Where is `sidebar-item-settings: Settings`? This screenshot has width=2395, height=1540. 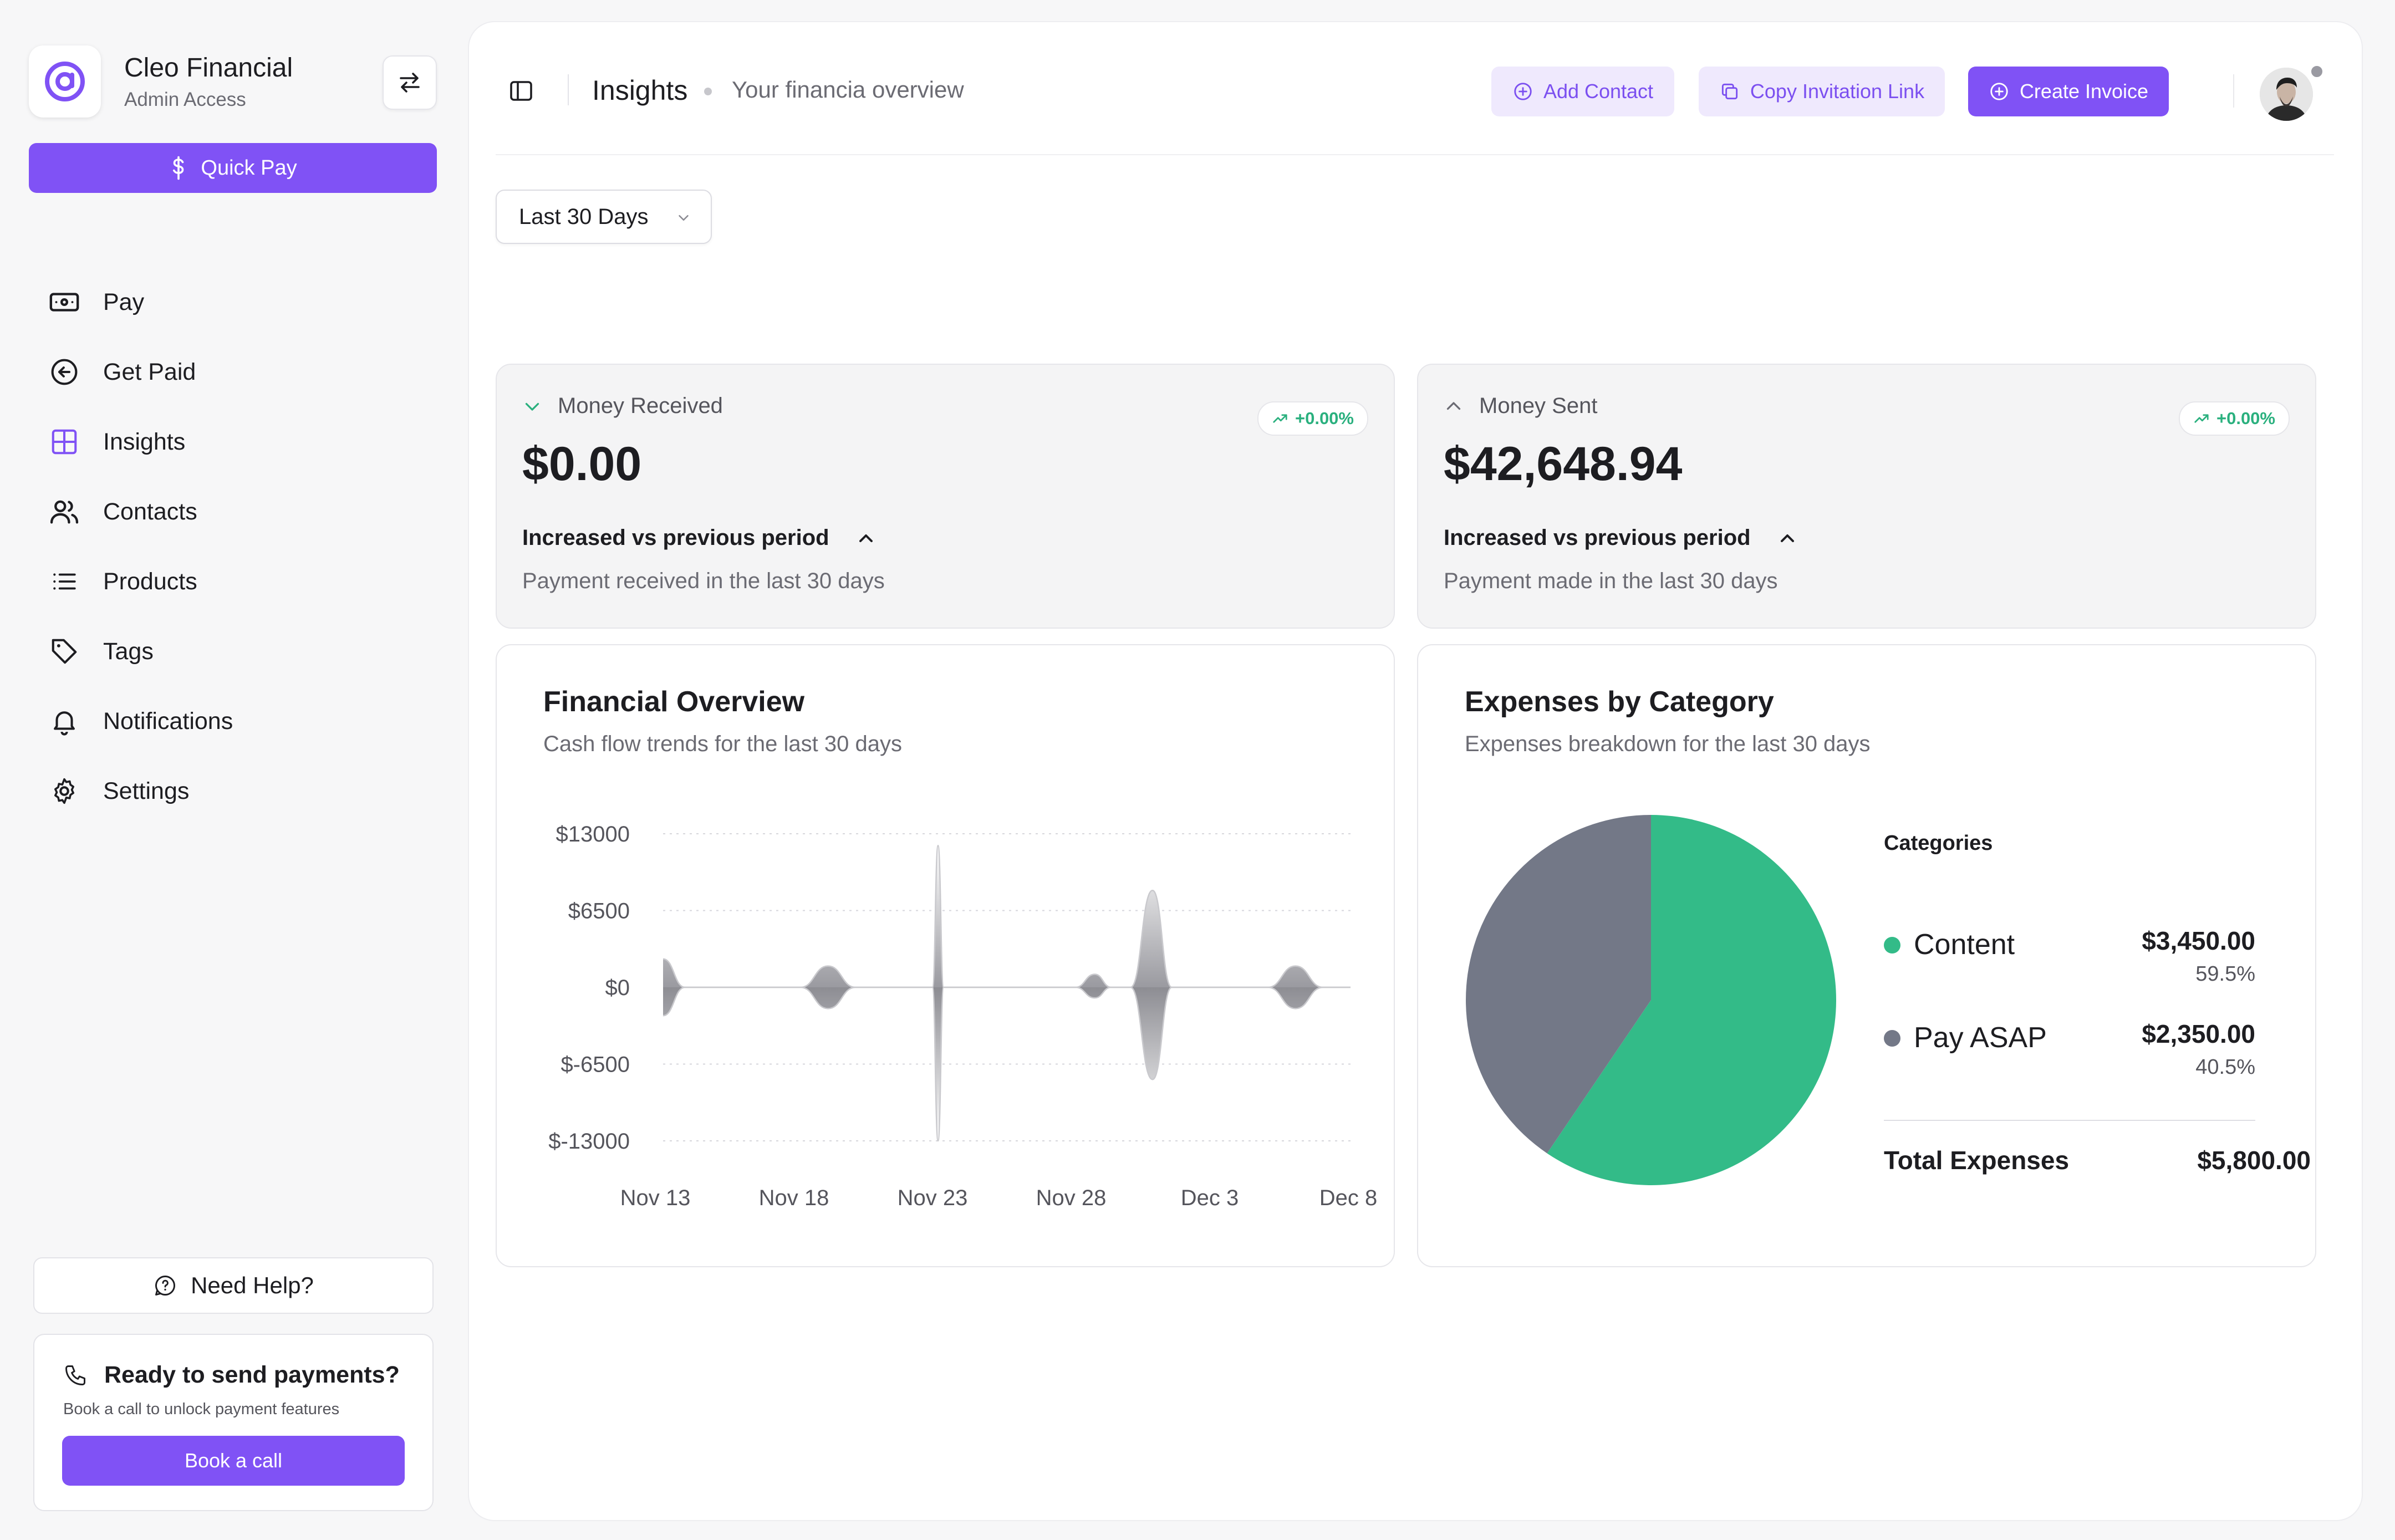
sidebar-item-settings: Settings is located at coordinates (140, 791).